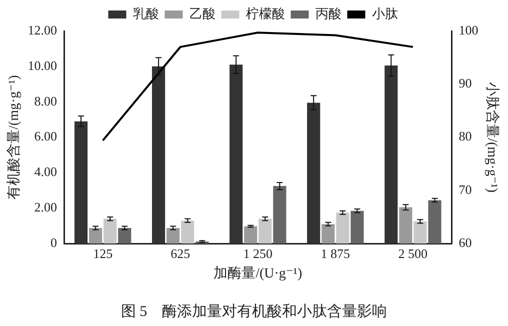 This screenshot has width=508, height=326. What do you see at coordinates (265, 13) in the screenshot?
I see `legend-label: 柠檬酸` at bounding box center [265, 13].